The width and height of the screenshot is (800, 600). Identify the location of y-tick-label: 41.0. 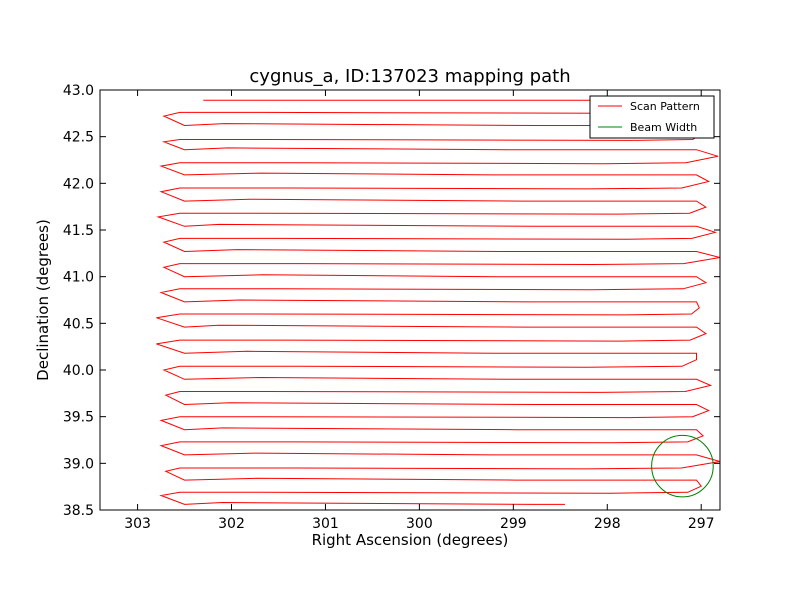
(78, 278).